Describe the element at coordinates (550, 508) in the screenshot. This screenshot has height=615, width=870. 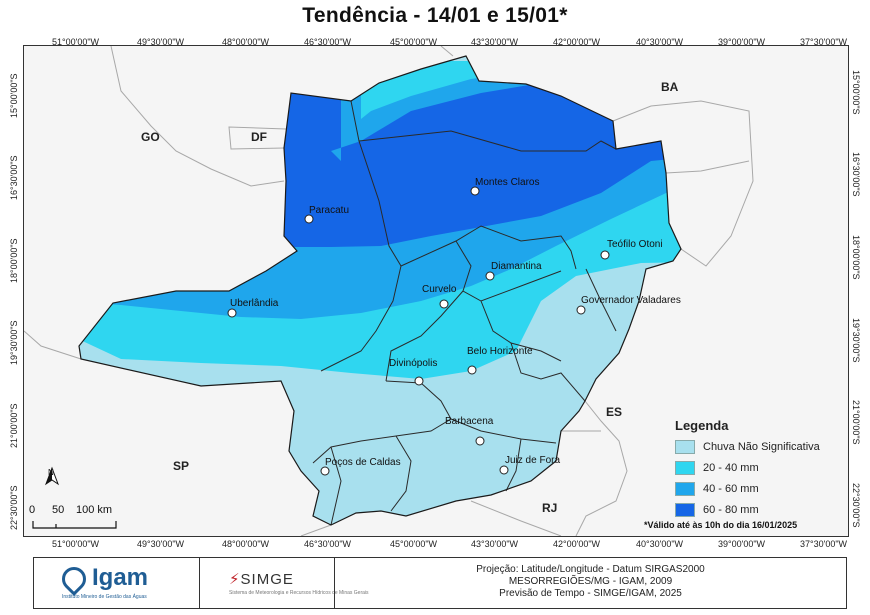
I see `state-label-rj: RJ` at that location.